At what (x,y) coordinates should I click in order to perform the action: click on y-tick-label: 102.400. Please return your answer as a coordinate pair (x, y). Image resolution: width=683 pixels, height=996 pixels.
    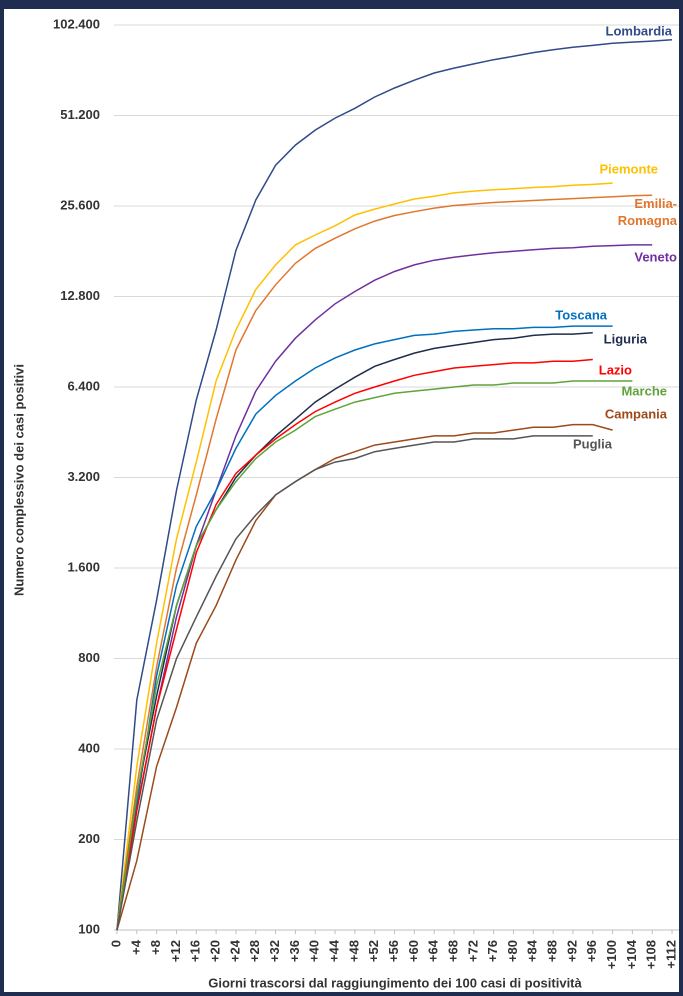
    Looking at the image, I should click on (76, 23).